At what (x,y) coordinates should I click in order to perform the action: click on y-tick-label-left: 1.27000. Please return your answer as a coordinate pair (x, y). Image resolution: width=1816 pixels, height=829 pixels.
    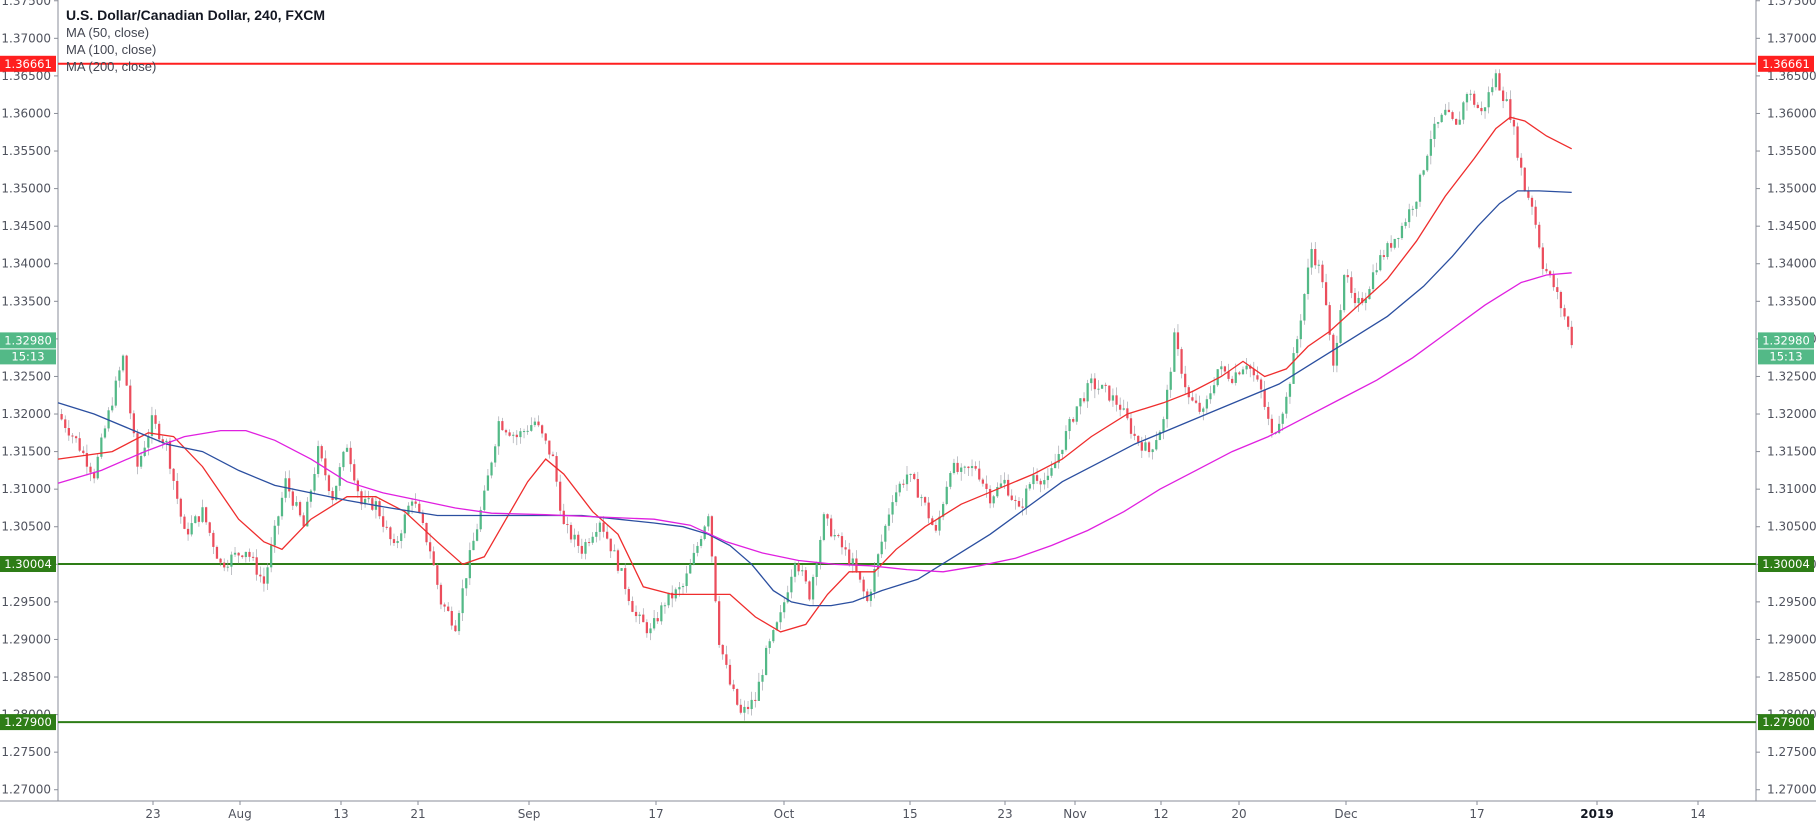
    Looking at the image, I should click on (26, 790).